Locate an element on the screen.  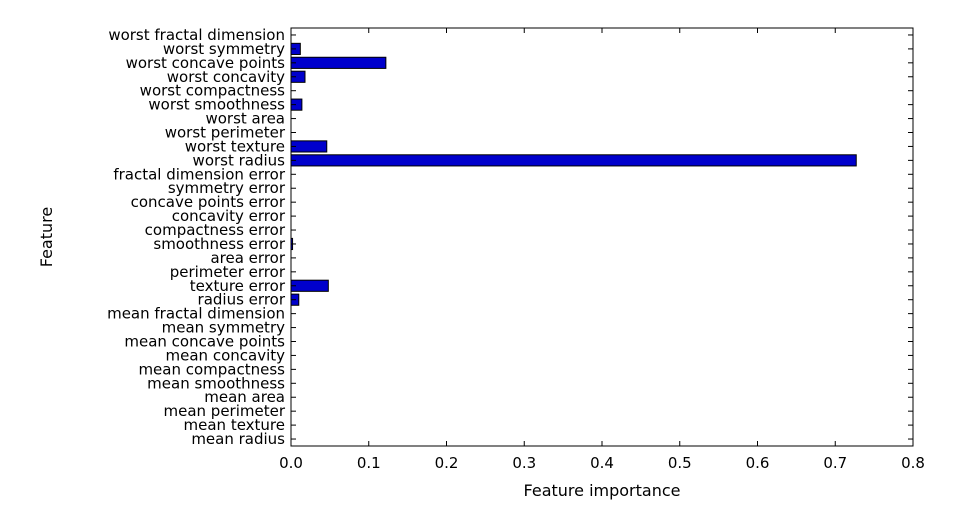
x-tick-label: 0.6 is located at coordinates (758, 463).